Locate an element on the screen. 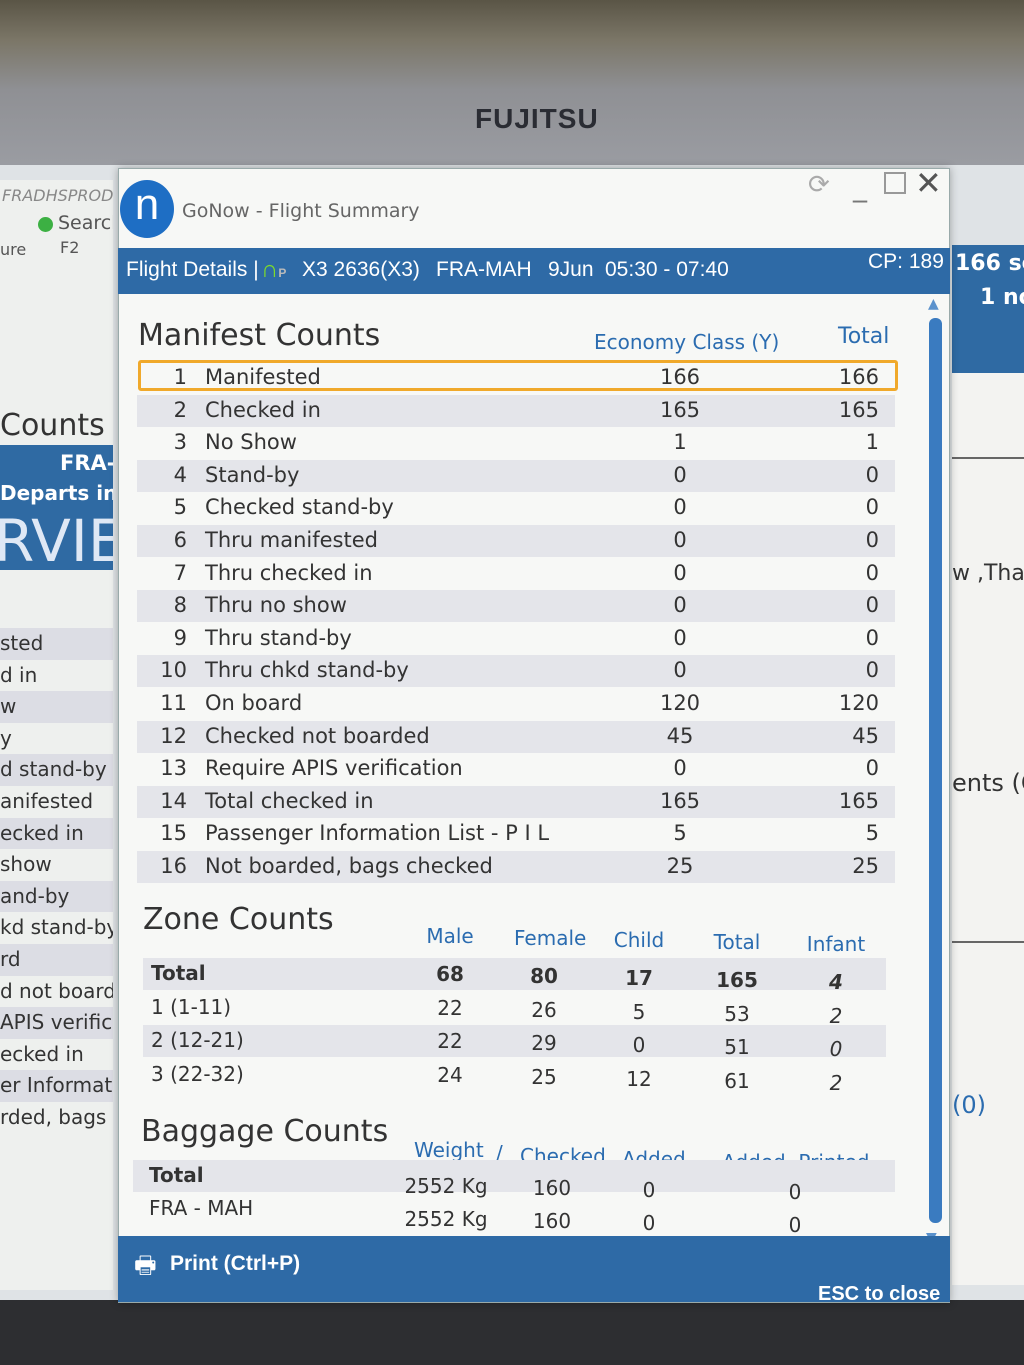 The height and width of the screenshot is (1365, 1024). manifest-row: 1 Manifested 166 166 is located at coordinates (516, 378).